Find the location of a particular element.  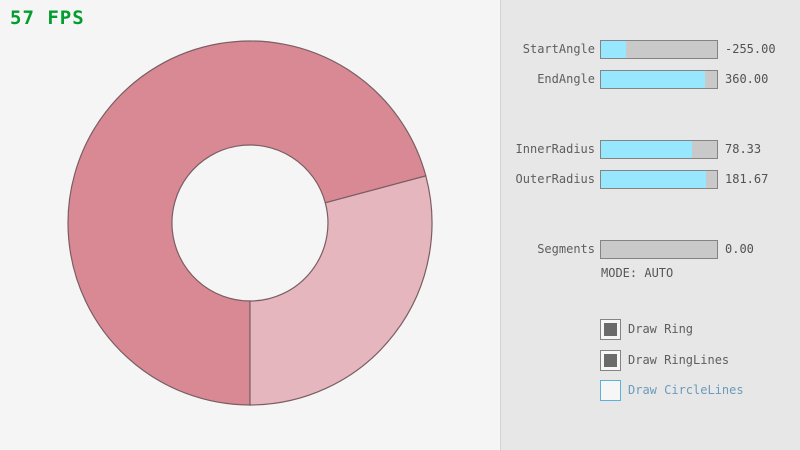

outerradius-value: 181.67 is located at coordinates (747, 179).